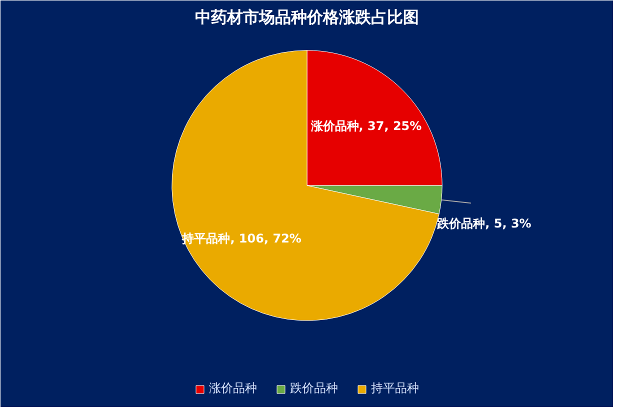 This screenshot has height=420, width=617. Describe the element at coordinates (395, 388) in the screenshot. I see `legend-label: 持平品种` at that location.